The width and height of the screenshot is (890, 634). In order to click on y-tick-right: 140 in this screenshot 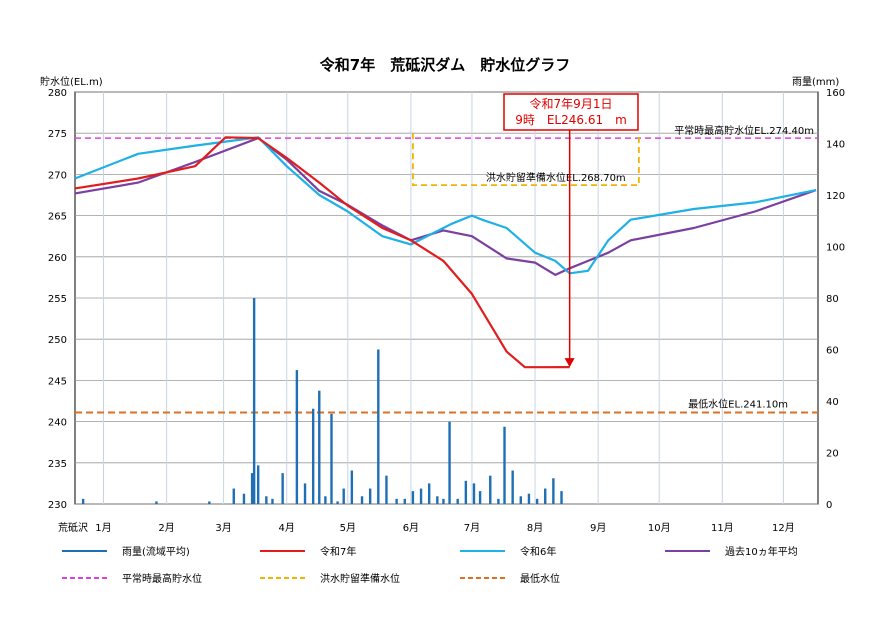, I will do `click(835, 145)`.